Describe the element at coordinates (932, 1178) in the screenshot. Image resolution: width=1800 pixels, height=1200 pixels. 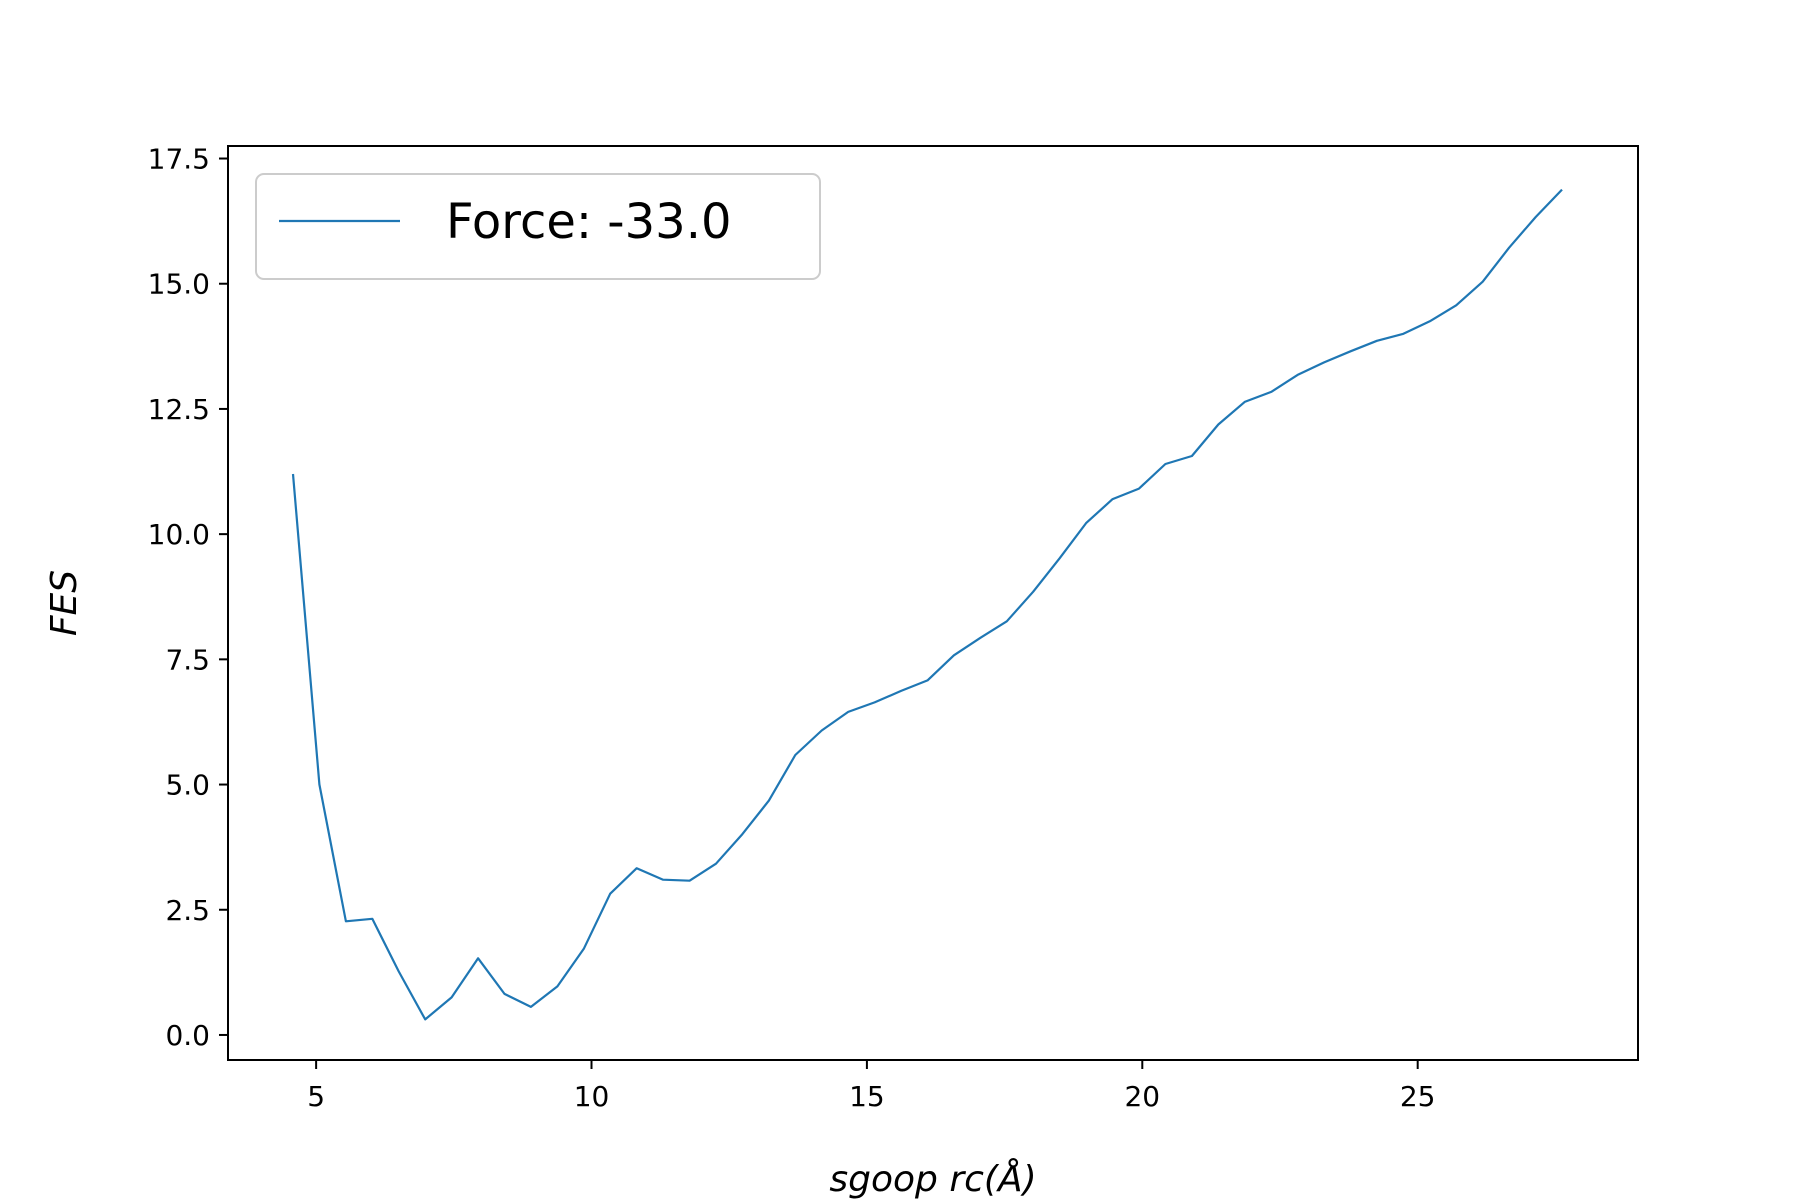
I see `x-axis-title: sgoop rc(Å)` at that location.